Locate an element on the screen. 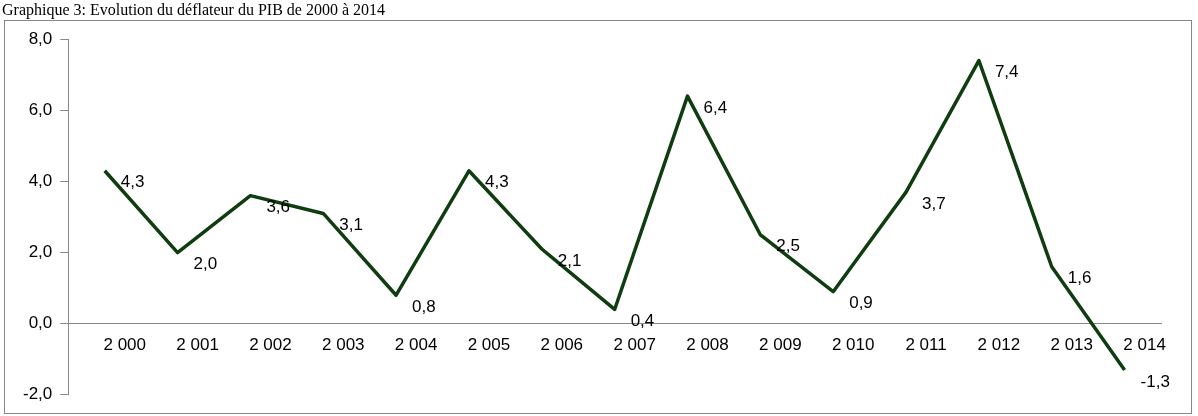  x-tick-label: 2 013 is located at coordinates (1071, 344).